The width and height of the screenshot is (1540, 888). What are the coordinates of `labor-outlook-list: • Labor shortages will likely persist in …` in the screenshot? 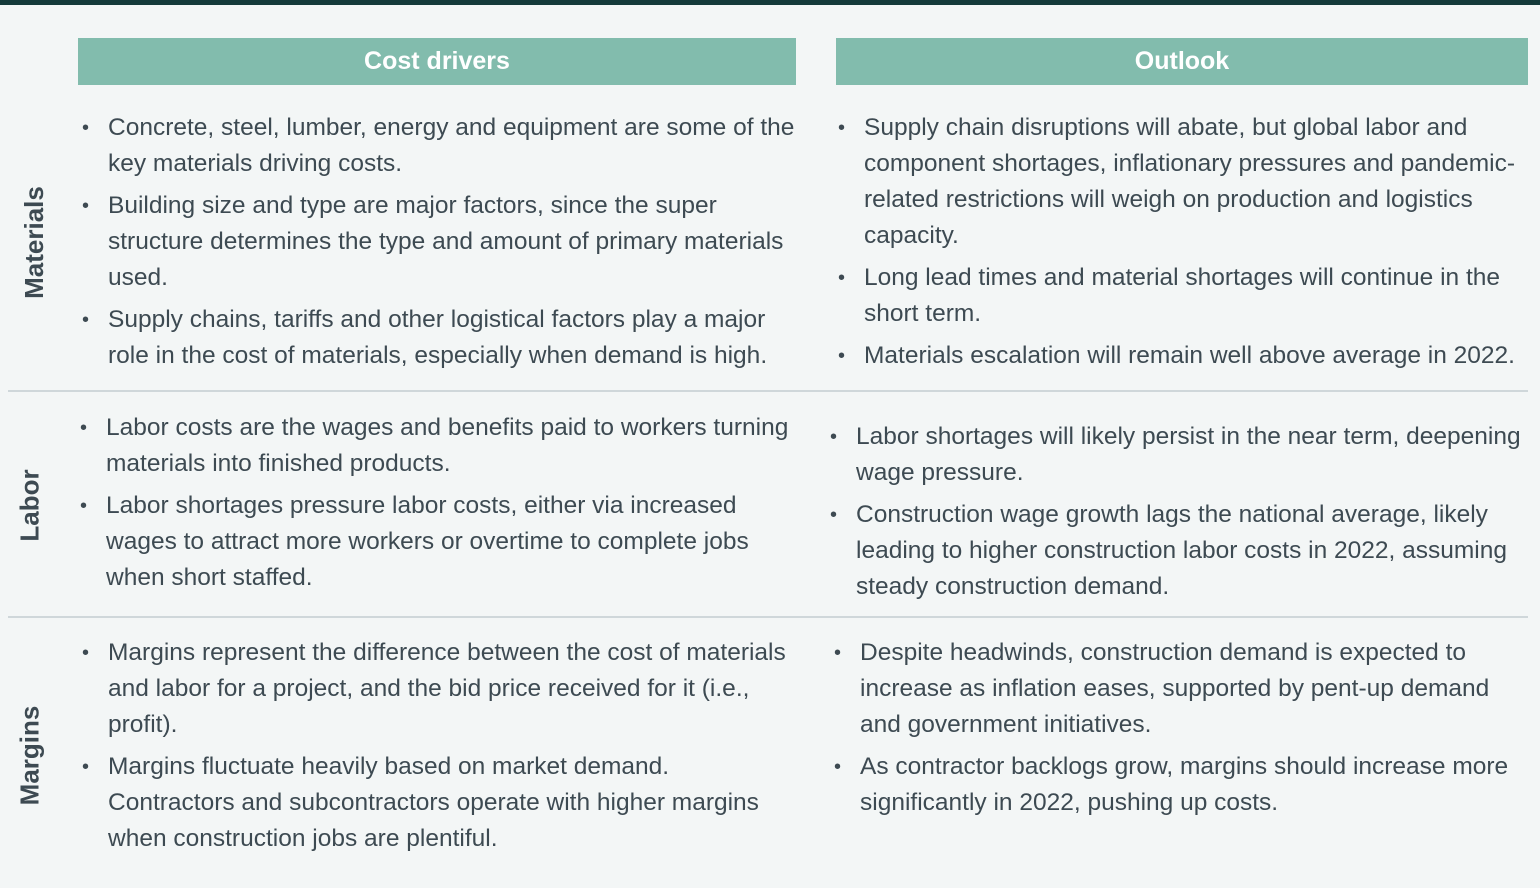 It's located at (1178, 515).